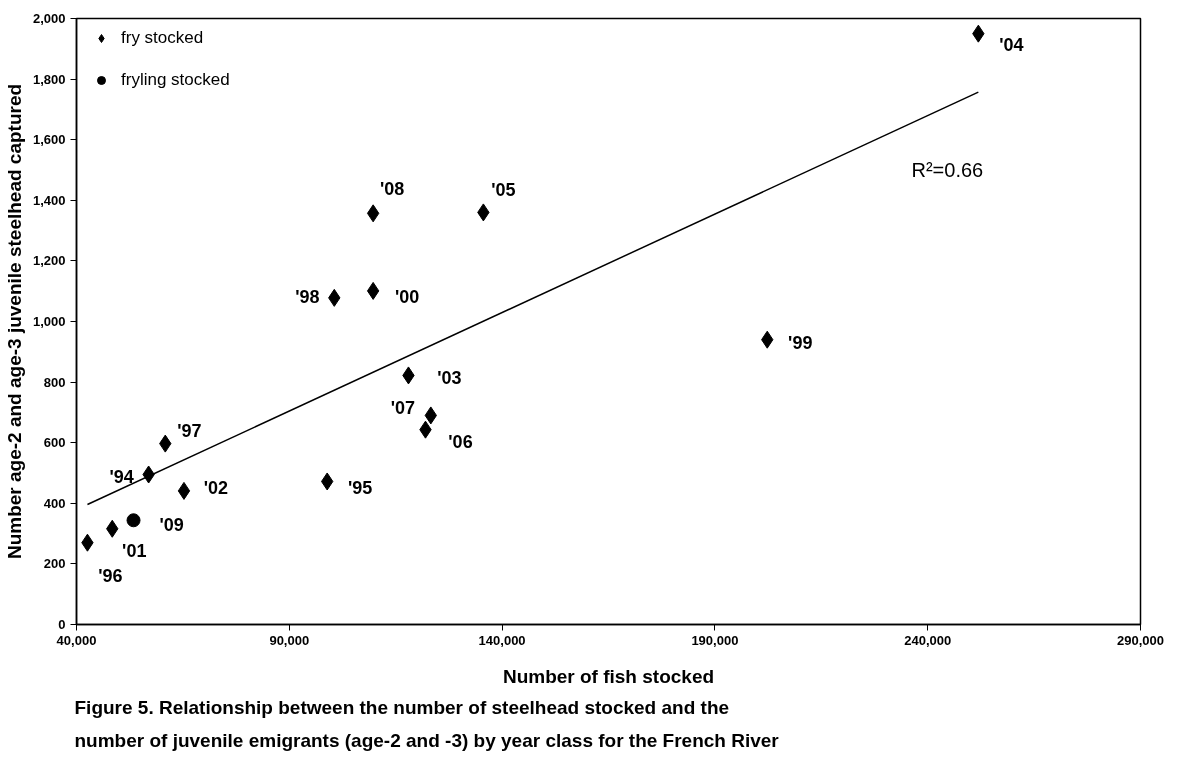 This screenshot has height=762, width=1197. I want to click on y-tick-label: 2,000, so click(49, 18).